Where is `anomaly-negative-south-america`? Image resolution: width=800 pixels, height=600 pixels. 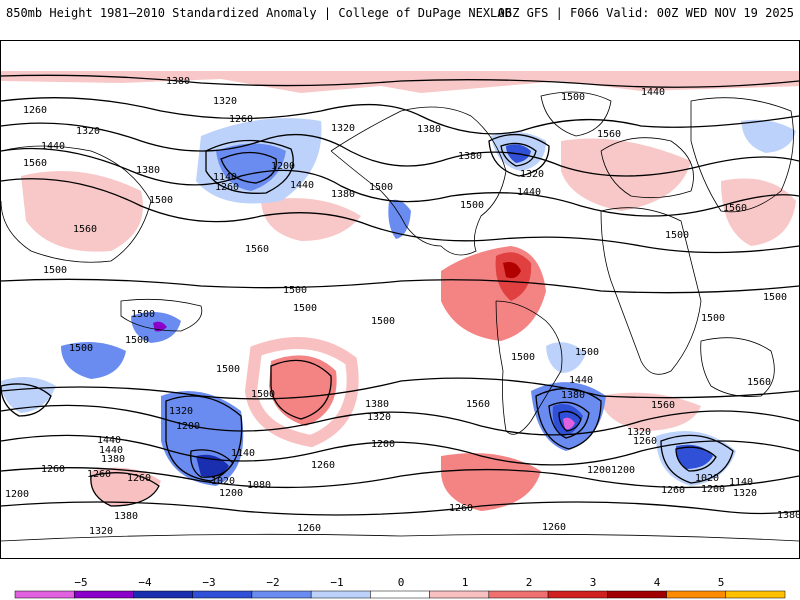 anomaly-negative-south-america is located at coordinates (566, 357).